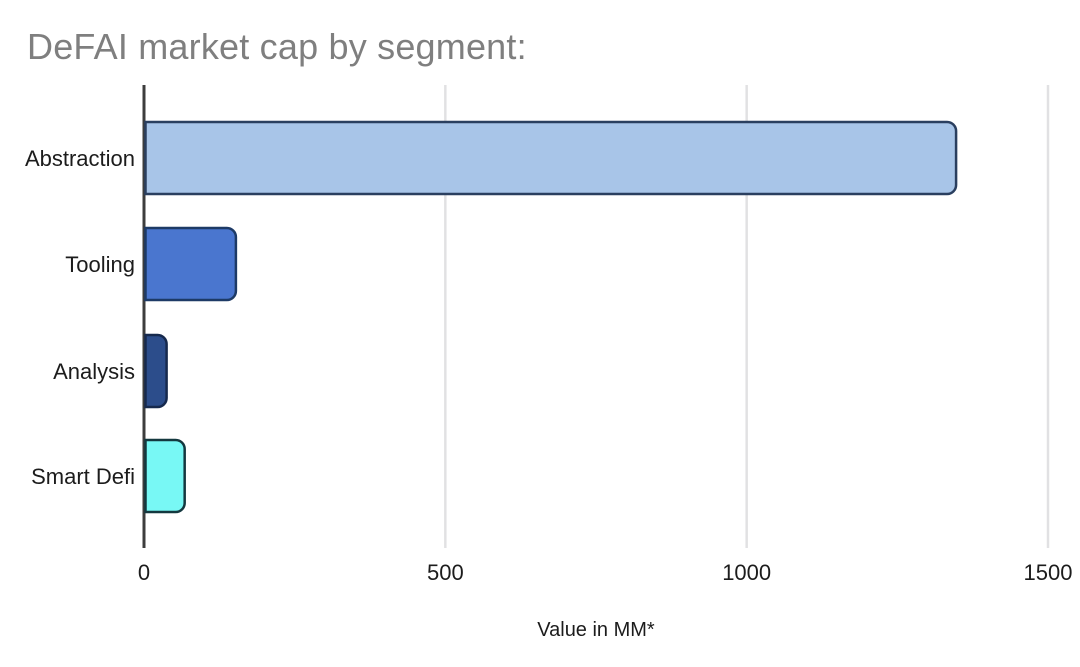 This screenshot has height=667, width=1080. Describe the element at coordinates (277, 46) in the screenshot. I see `chart-title: DeFAI market cap by segment:` at that location.